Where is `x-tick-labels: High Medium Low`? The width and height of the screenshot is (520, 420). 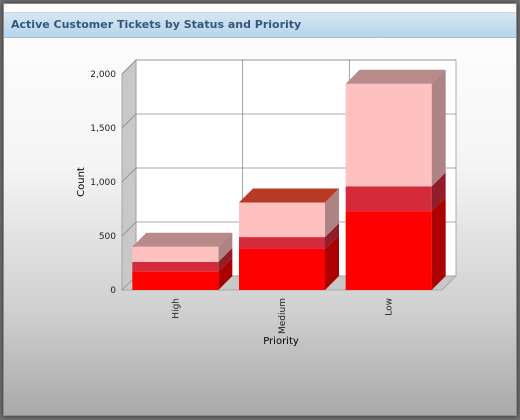 x-tick-labels: High Medium Low is located at coordinates (282, 316).